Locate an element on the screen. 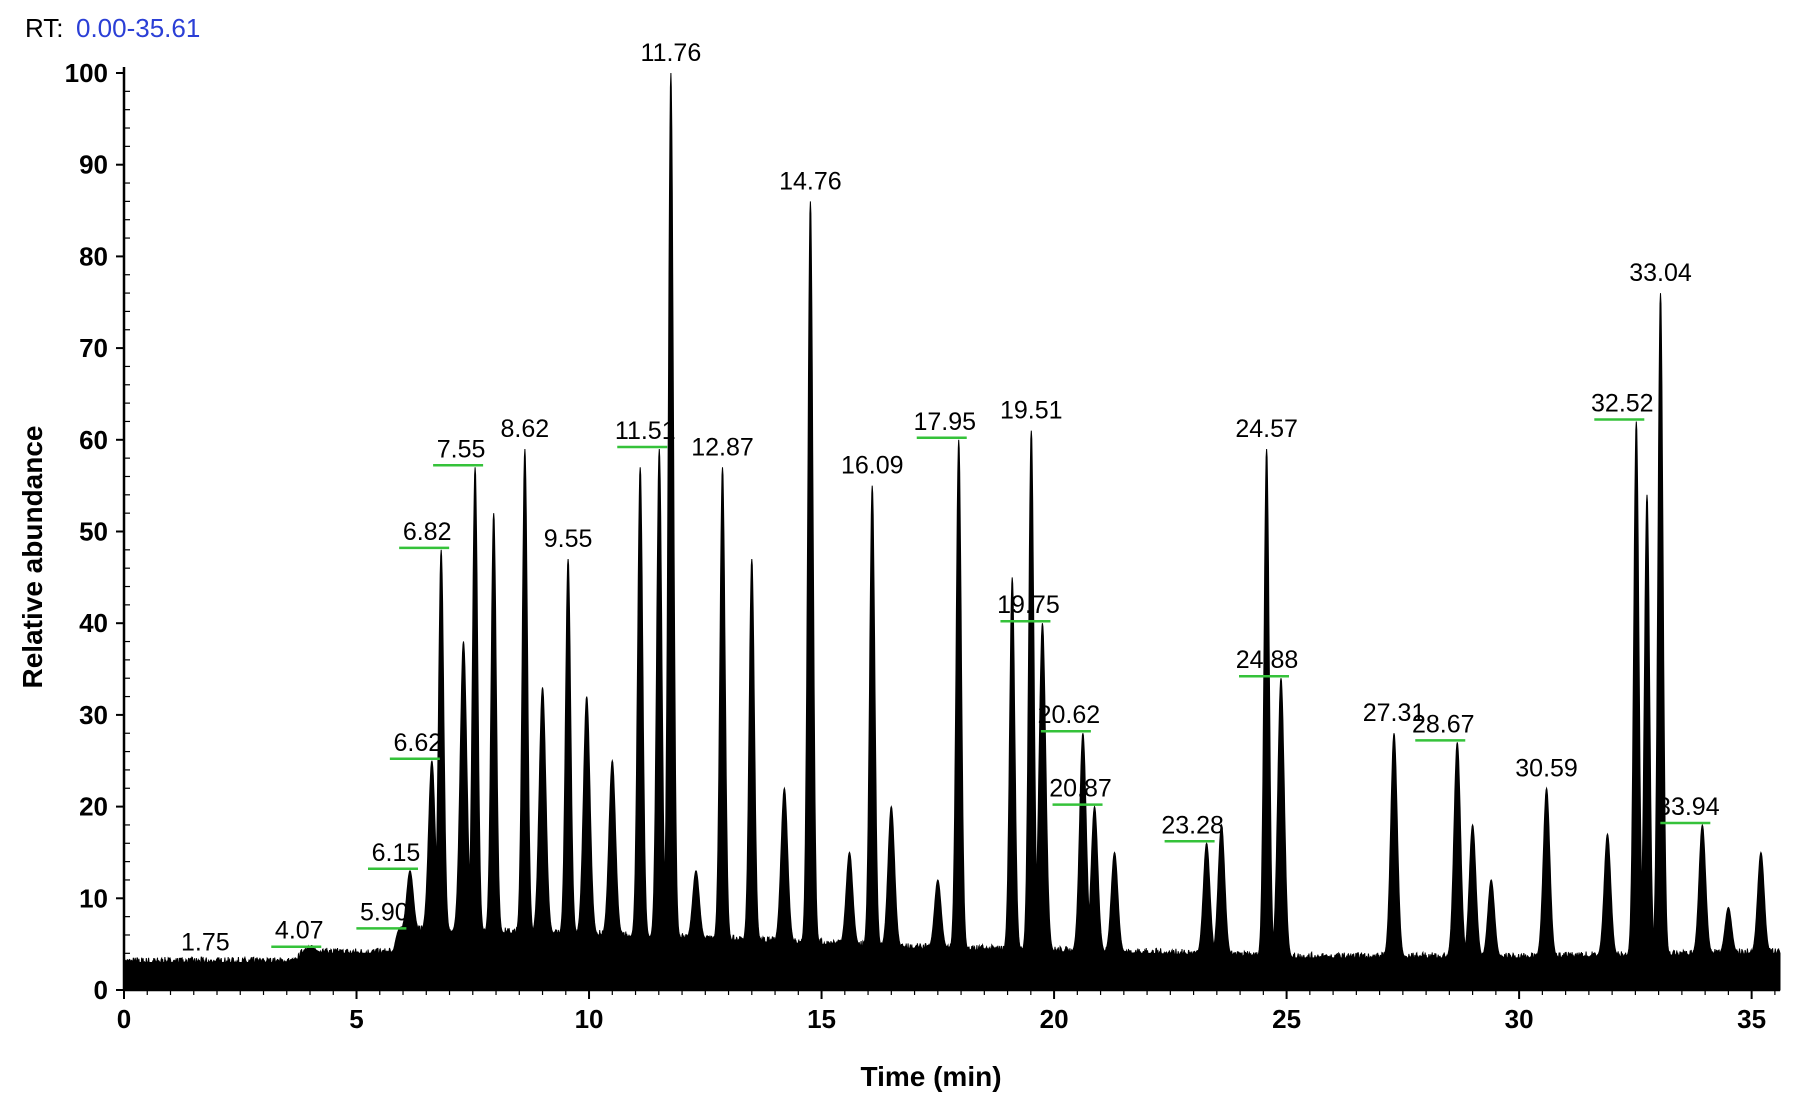 This screenshot has width=1795, height=1110. peak-label: 11.51 is located at coordinates (645, 431).